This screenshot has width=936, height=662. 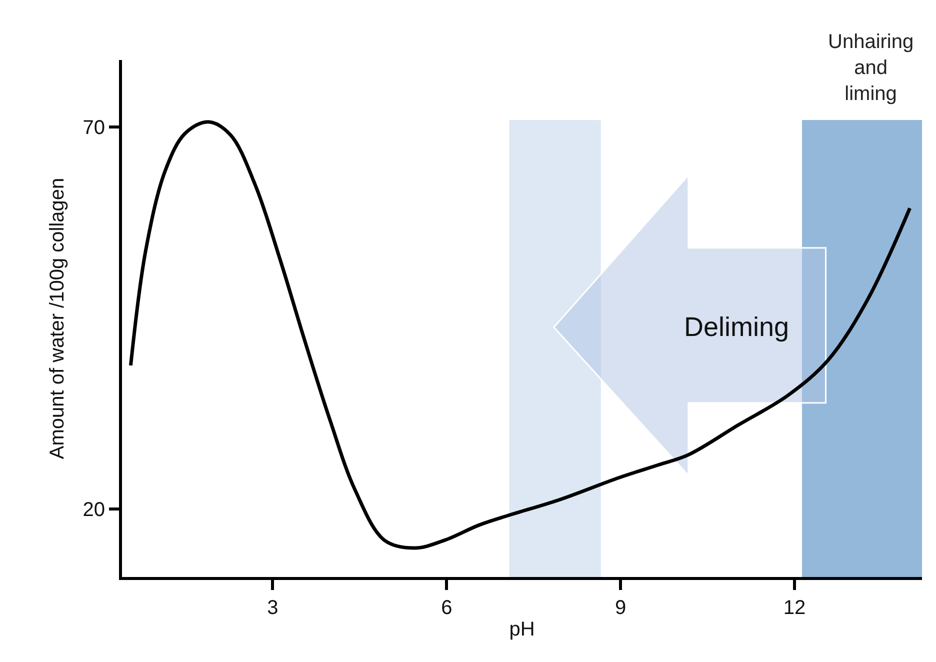 What do you see at coordinates (93, 510) in the screenshot?
I see `y-tick-label: 20` at bounding box center [93, 510].